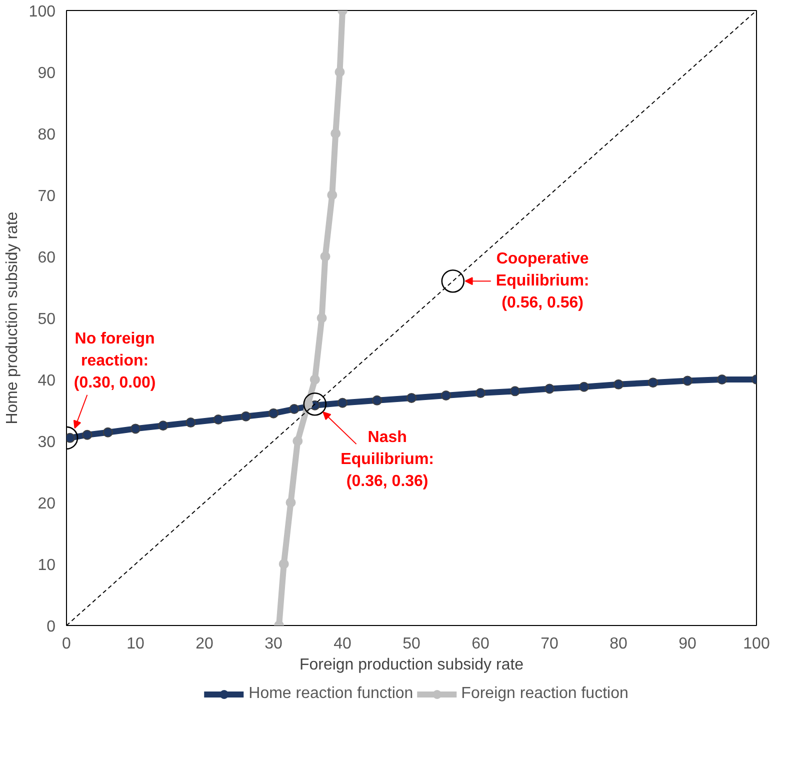 This screenshot has height=784, width=809. Describe the element at coordinates (481, 644) in the screenshot. I see `x-tick-label: 60` at that location.